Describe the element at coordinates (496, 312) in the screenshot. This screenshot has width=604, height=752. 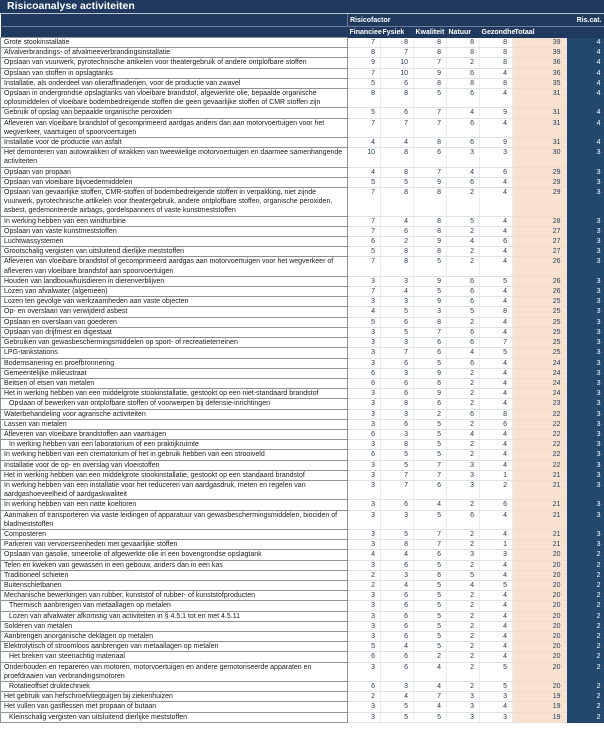
I see `gezondheid-value-cell: 8` at that location.